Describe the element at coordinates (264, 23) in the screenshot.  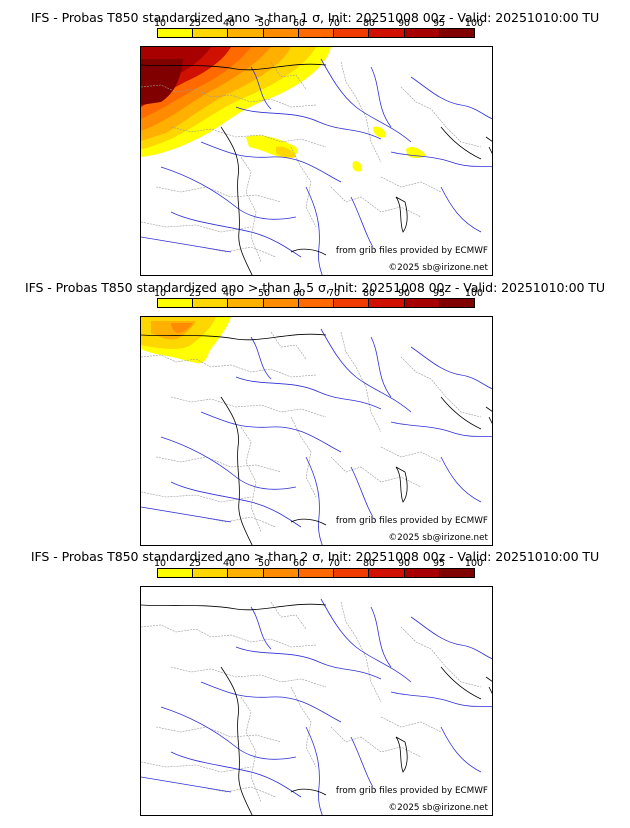
I see `colorbar-tick-label: 50` at that location.